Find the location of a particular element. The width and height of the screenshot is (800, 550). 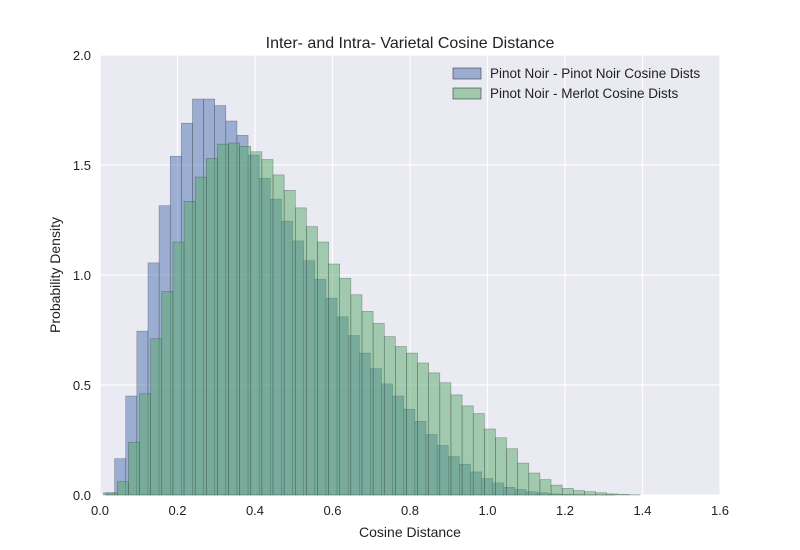

x-axis-label: Cosine Distance is located at coordinates (410, 532).